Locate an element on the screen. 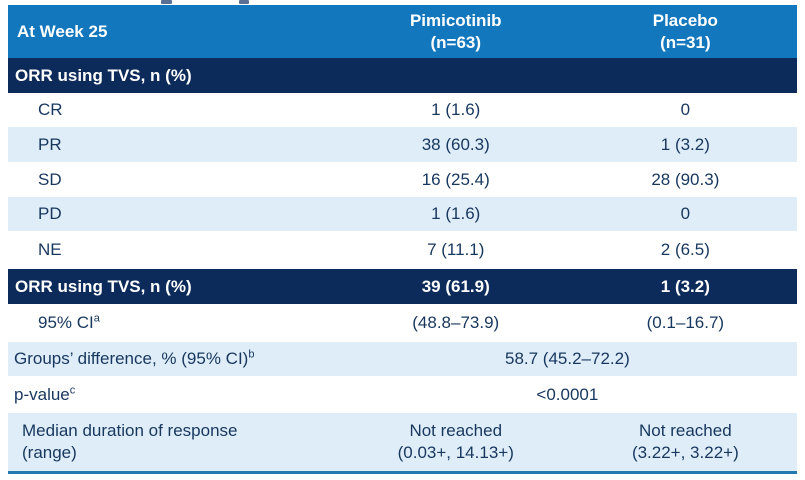  cell-pimicotinib: (48.8–73.9) is located at coordinates (456, 322).